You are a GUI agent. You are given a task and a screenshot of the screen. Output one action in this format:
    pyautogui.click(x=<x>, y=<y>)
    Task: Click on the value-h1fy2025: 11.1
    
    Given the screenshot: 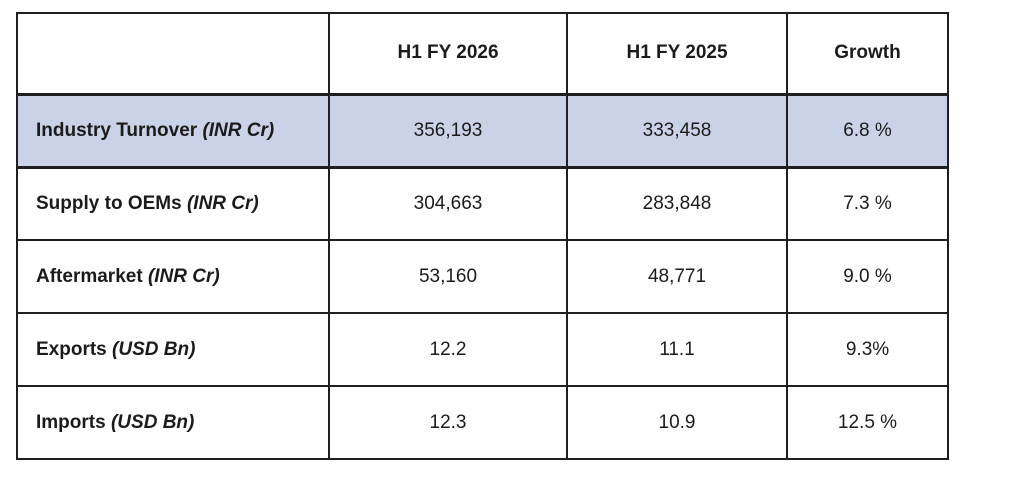 What is the action you would take?
    pyautogui.click(x=677, y=349)
    